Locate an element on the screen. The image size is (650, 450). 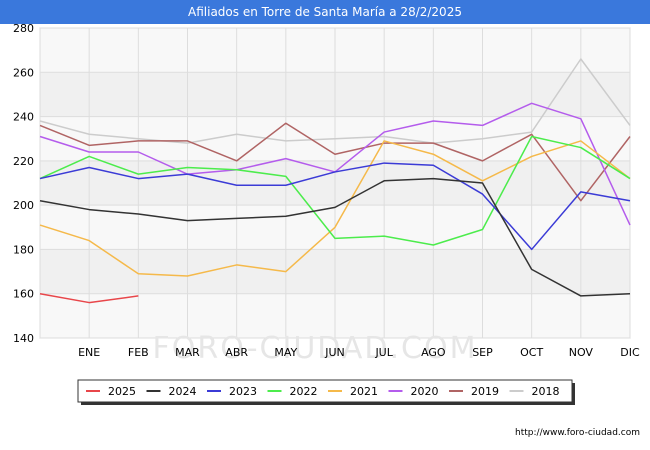
legend-label: 2021 is located at coordinates (364, 391).